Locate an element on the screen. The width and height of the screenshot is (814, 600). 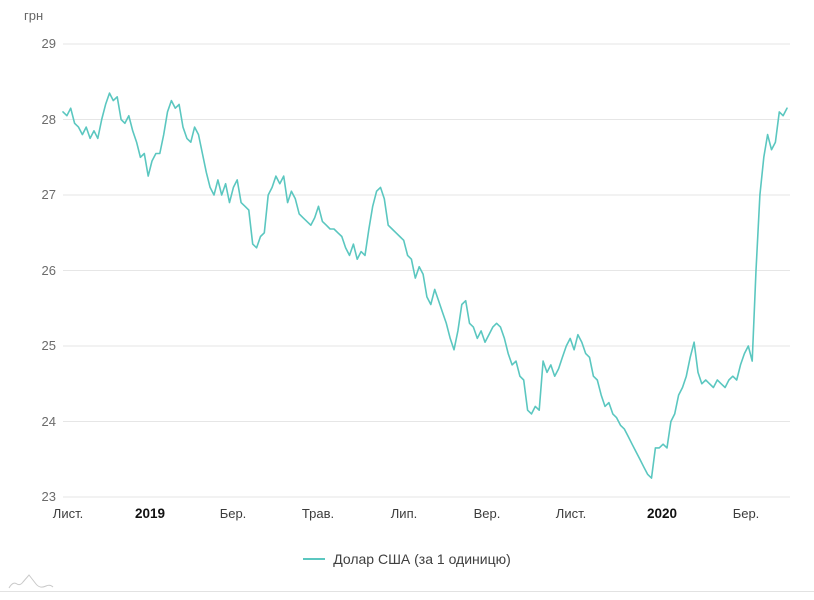
y-tick-label: 24 is located at coordinates (48, 421).